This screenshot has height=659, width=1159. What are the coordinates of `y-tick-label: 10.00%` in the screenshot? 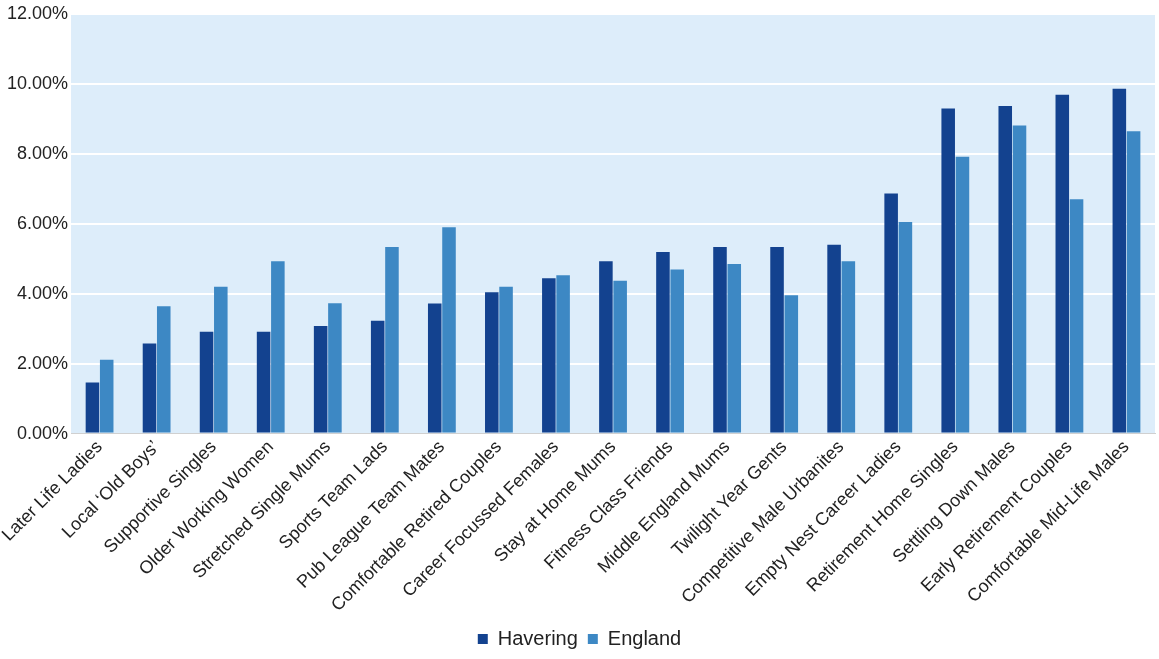 It's located at (37, 82).